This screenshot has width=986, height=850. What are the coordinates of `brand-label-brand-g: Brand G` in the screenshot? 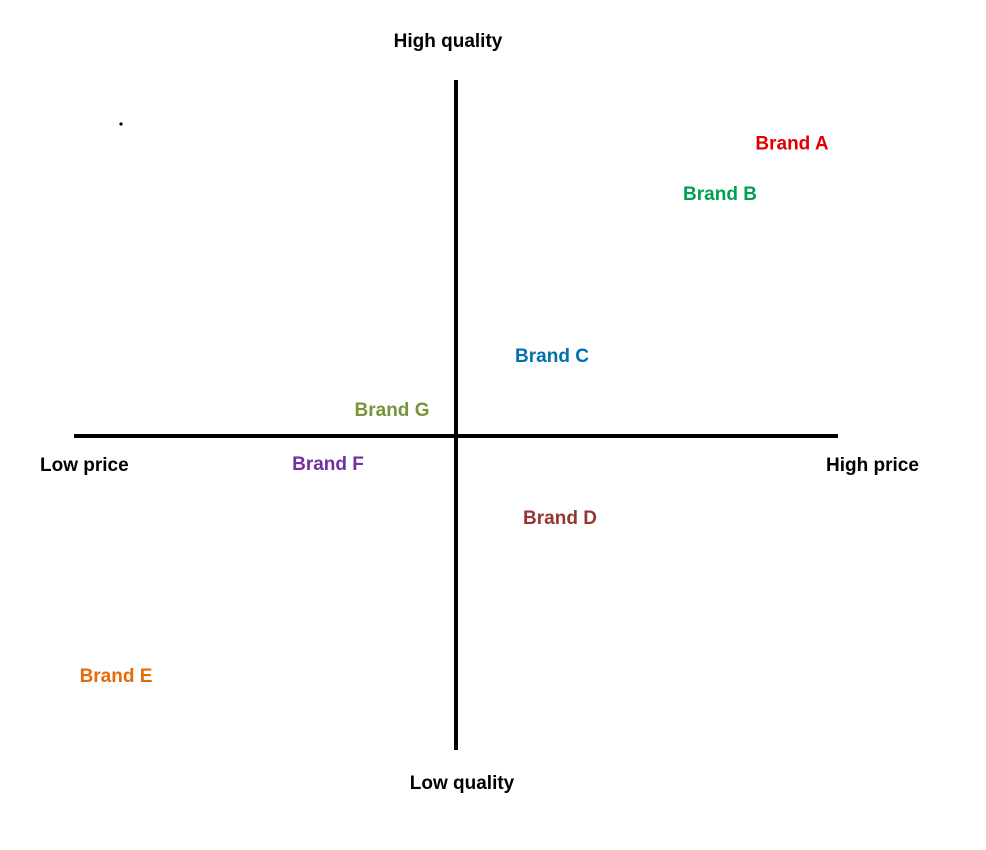 It's located at (392, 410).